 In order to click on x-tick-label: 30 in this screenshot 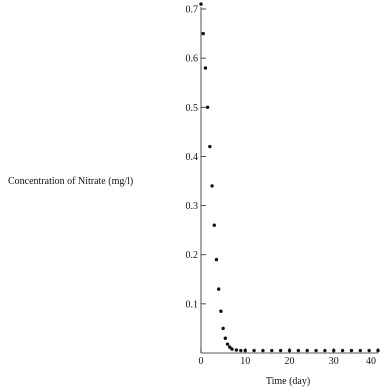, I will do `click(334, 361)`.